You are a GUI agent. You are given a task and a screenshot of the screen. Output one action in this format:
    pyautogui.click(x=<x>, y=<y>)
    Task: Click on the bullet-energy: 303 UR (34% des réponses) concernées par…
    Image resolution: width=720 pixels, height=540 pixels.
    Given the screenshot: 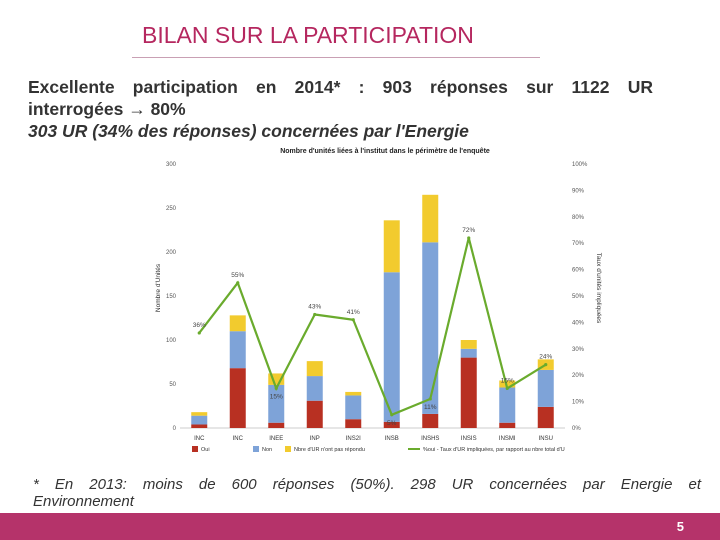 What is the action you would take?
    pyautogui.click(x=248, y=131)
    